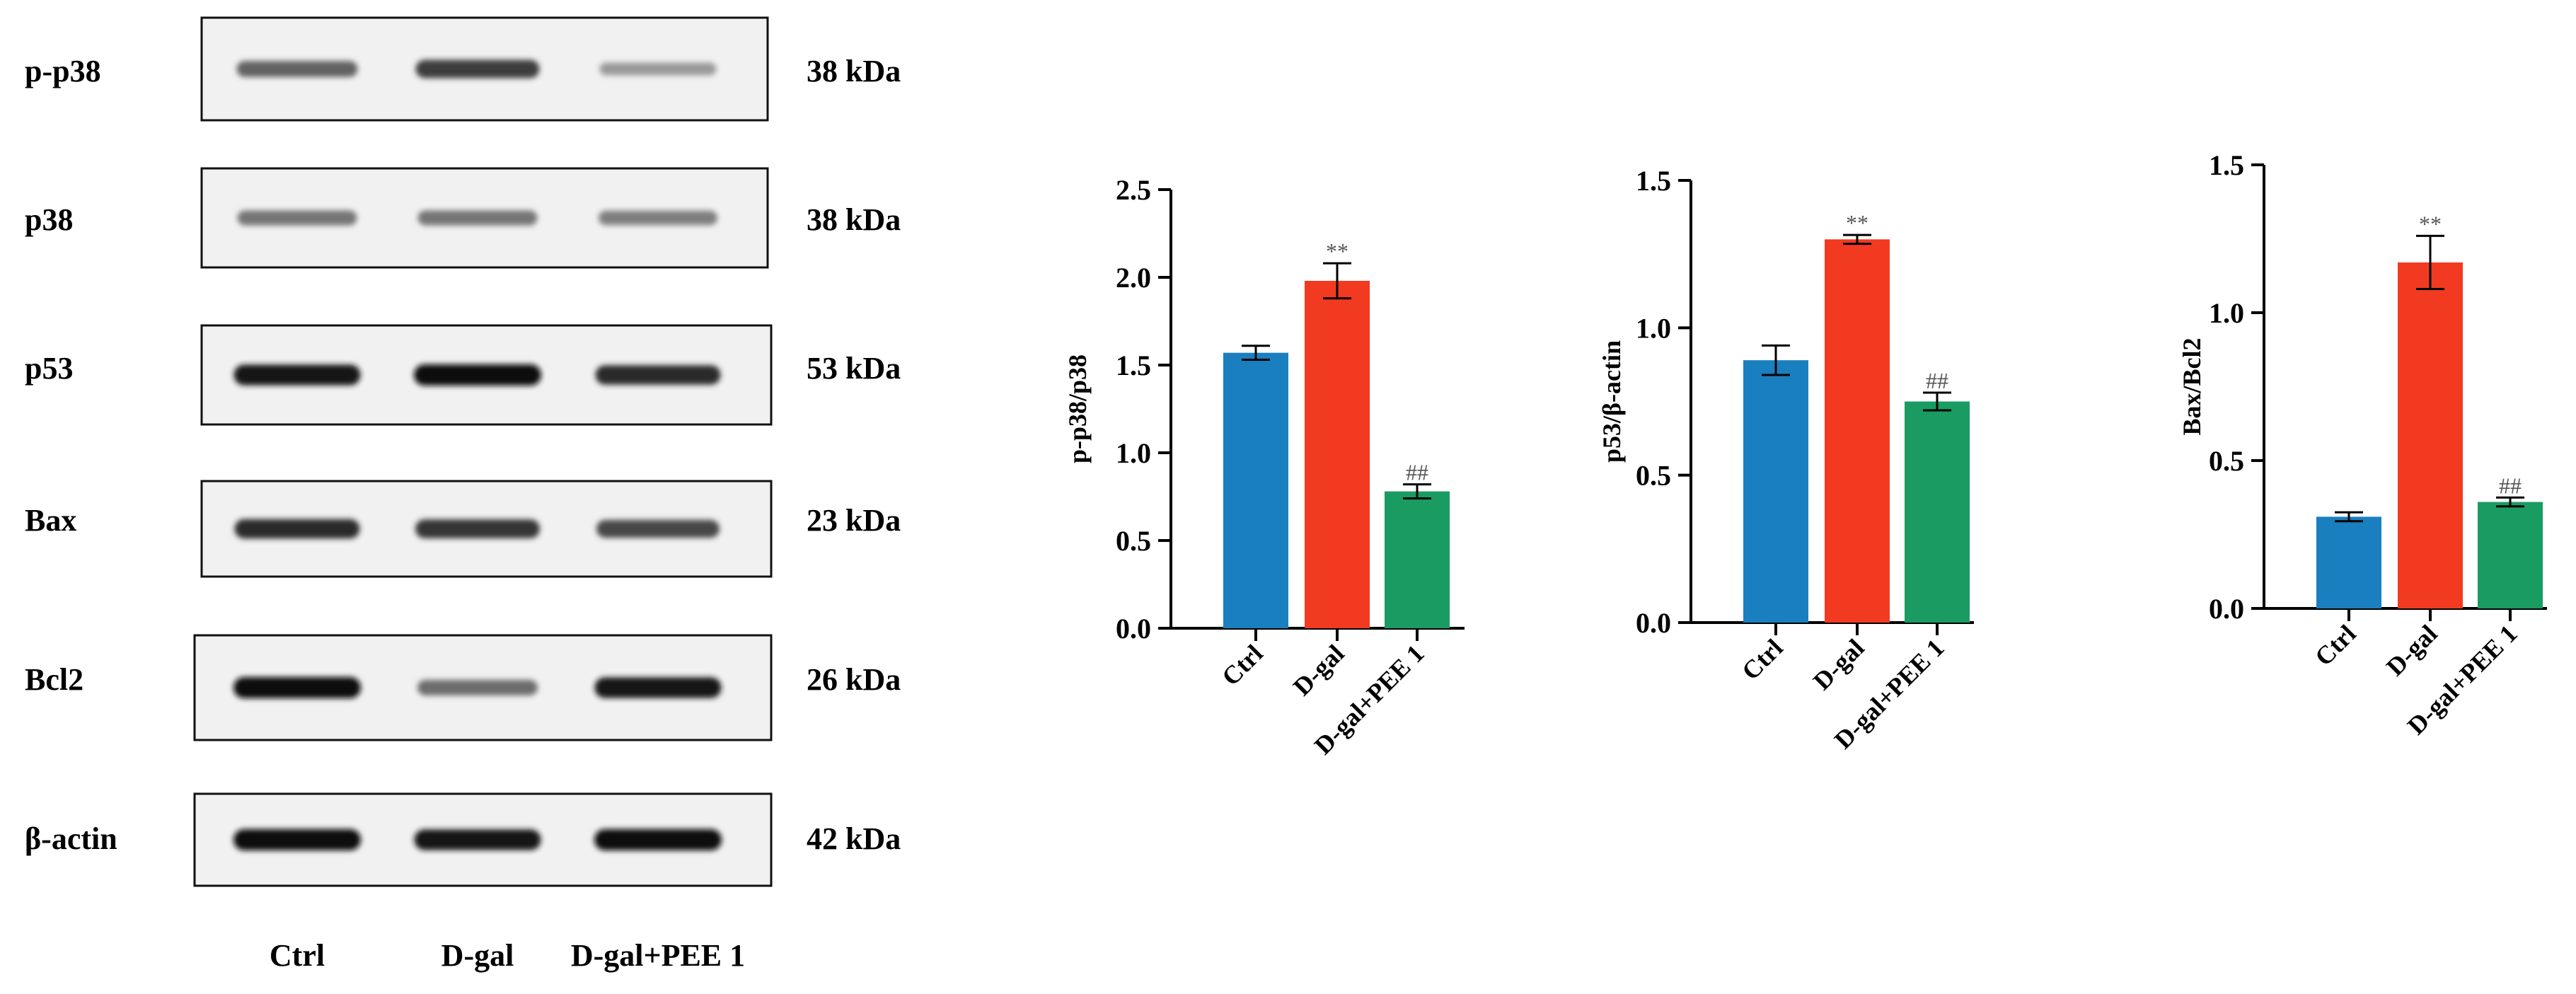 This screenshot has height=994, width=2576. What do you see at coordinates (54, 679) in the screenshot?
I see `blot-protein-label: Bcl2` at bounding box center [54, 679].